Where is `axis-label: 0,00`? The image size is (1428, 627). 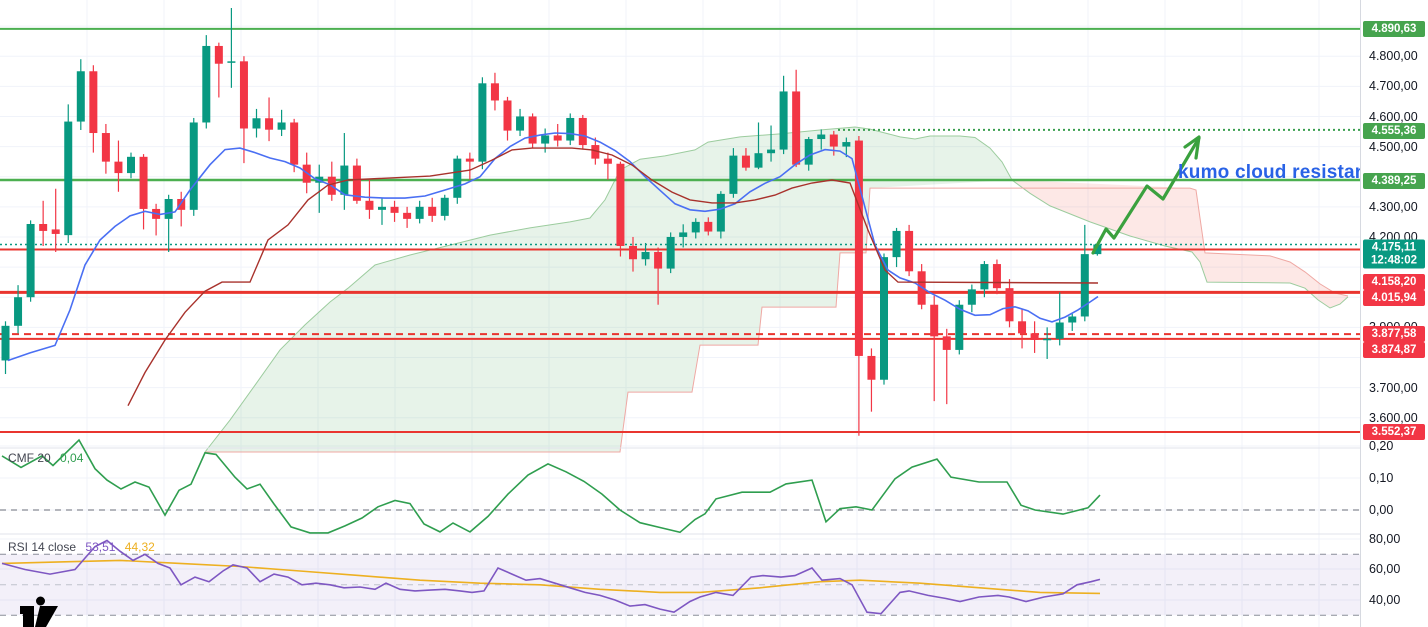 axis-label: 0,00 is located at coordinates (1381, 510).